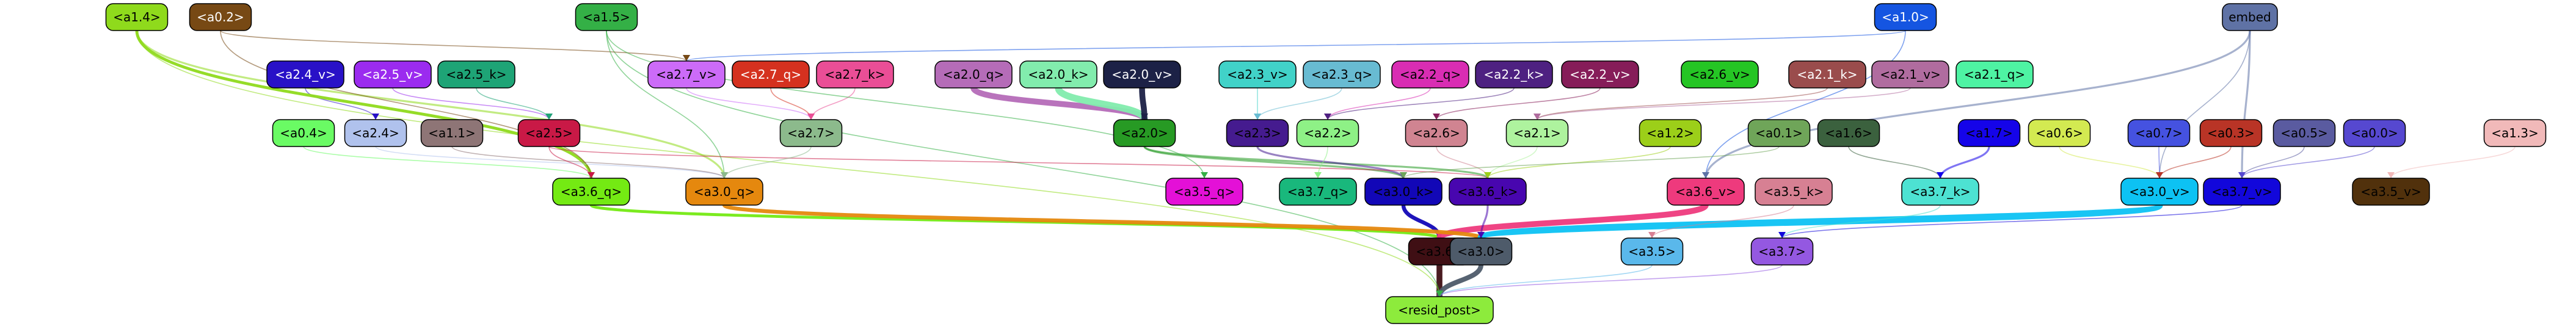  I want to click on node-label: <a3.0_k>, so click(1403, 191).